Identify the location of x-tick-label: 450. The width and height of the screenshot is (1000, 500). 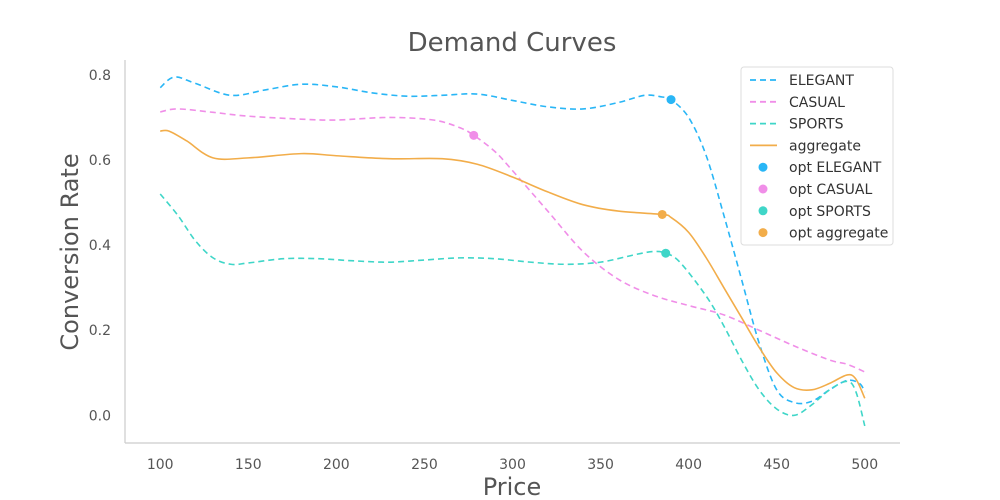
(776, 465).